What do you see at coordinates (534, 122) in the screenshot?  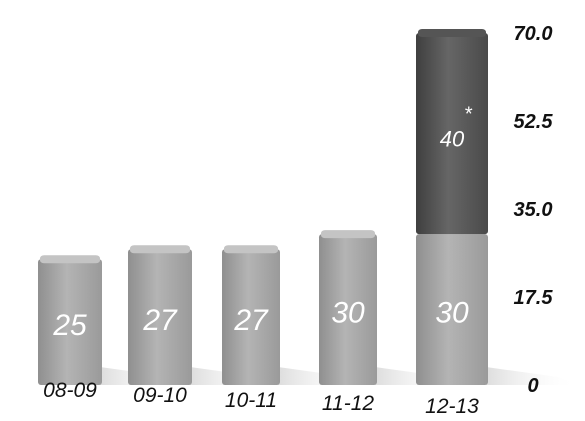 I see `y-tick-label-52.5: 52.5` at bounding box center [534, 122].